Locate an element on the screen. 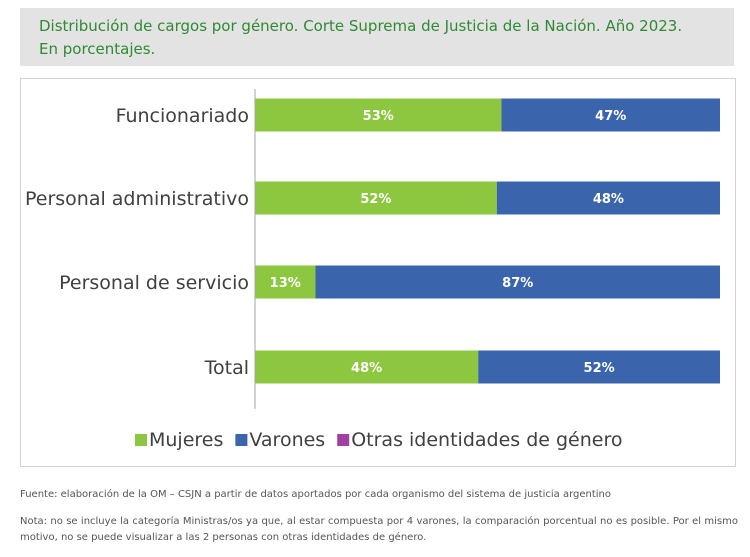  data-label: 13% is located at coordinates (285, 283).